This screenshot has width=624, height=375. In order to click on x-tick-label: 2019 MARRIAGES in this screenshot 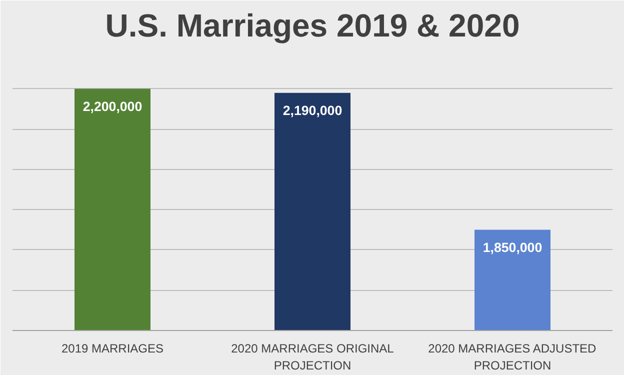, I will do `click(112, 349)`.